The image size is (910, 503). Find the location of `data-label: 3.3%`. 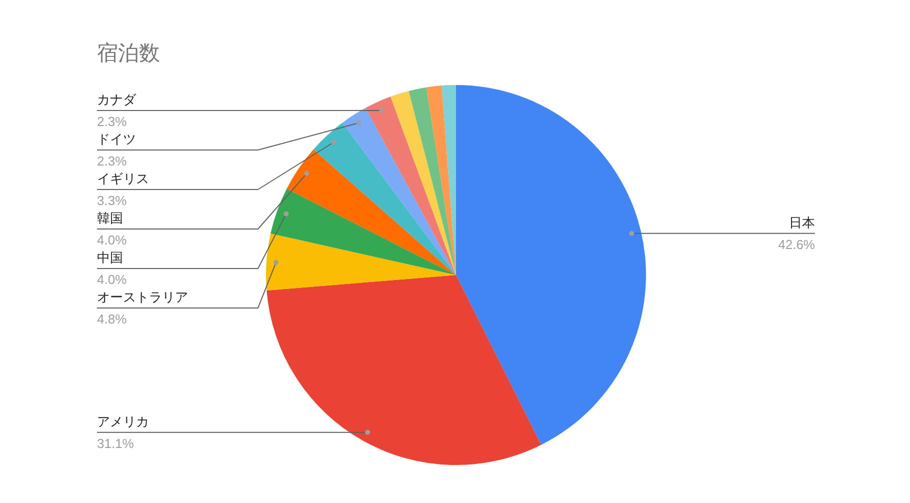

data-label: 3.3% is located at coordinates (112, 200).